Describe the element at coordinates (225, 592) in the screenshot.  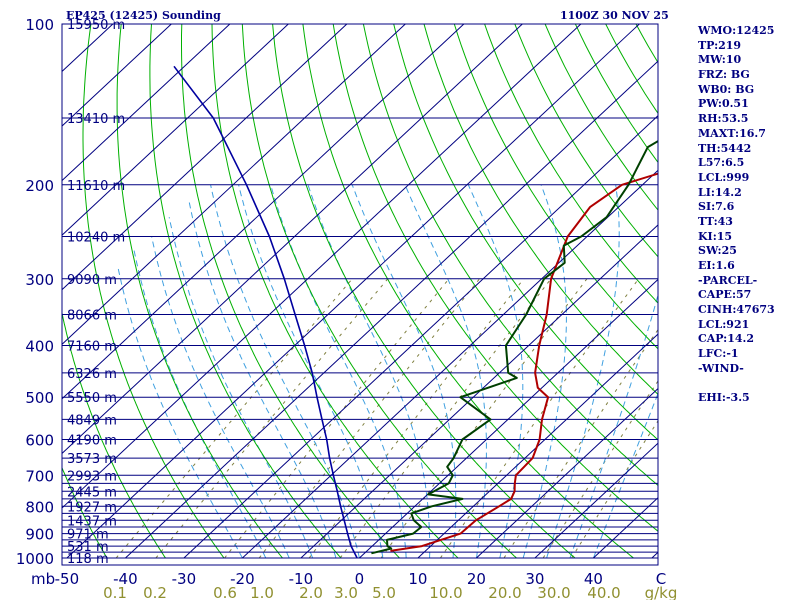
I see `mixing-ratio-label: 0.6` at that location.